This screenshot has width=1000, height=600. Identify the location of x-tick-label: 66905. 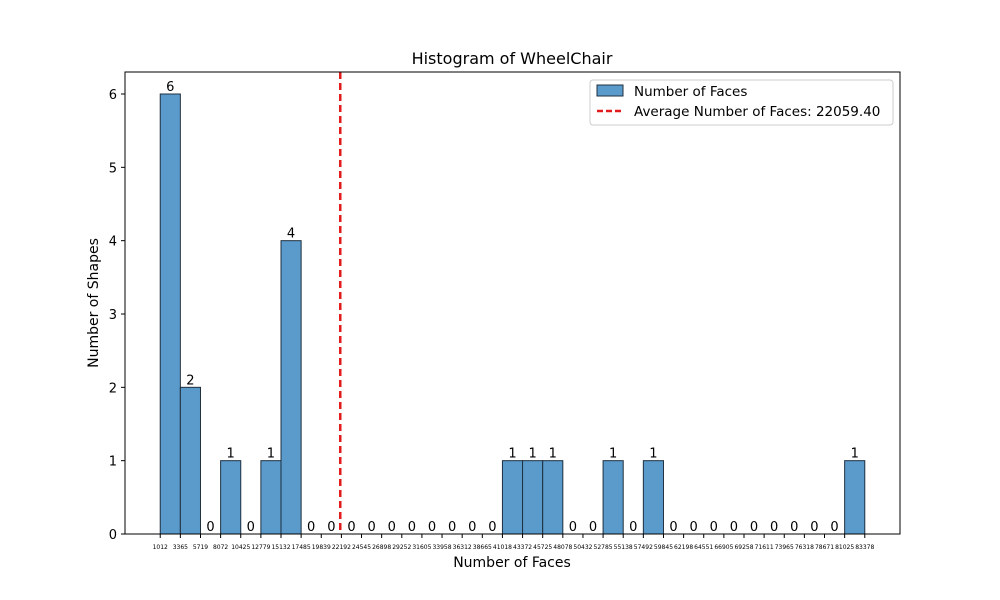
(723, 547).